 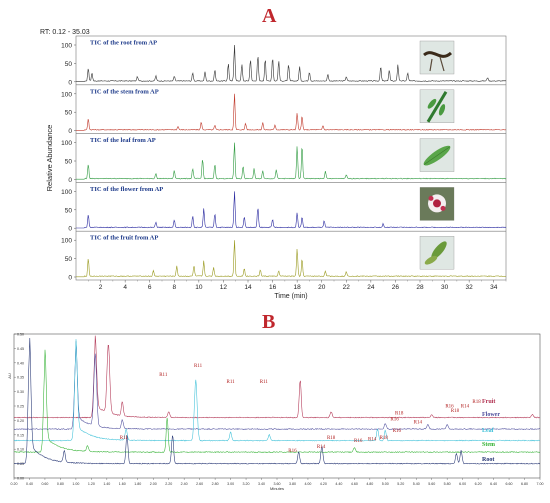 What do you see at coordinates (273, 287) in the screenshot?
I see `x-tick-label: 16` at bounding box center [273, 287].